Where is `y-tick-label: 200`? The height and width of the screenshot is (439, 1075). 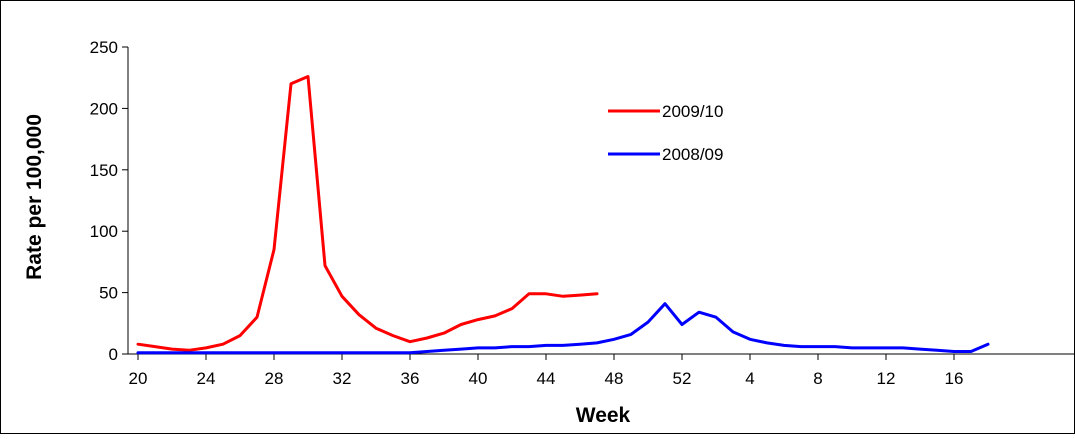
y-tick-label: 200 is located at coordinates (104, 108).